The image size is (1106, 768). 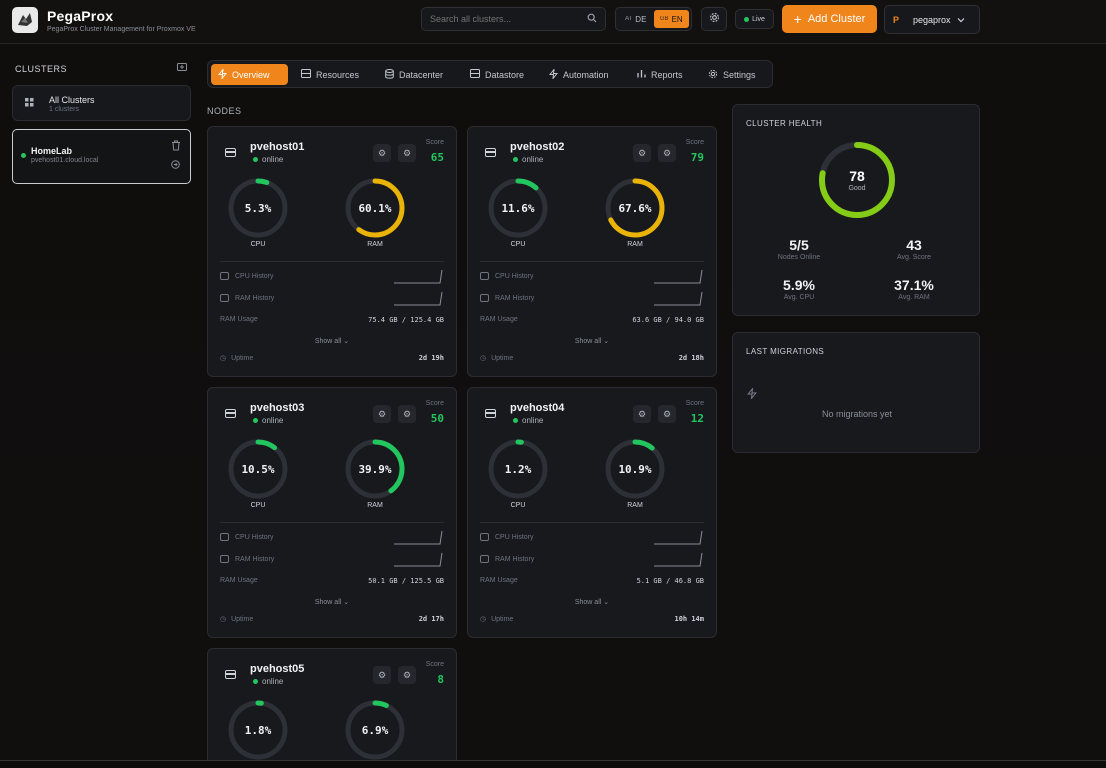 I want to click on cpu-gauge: 1.2%, so click(x=518, y=469).